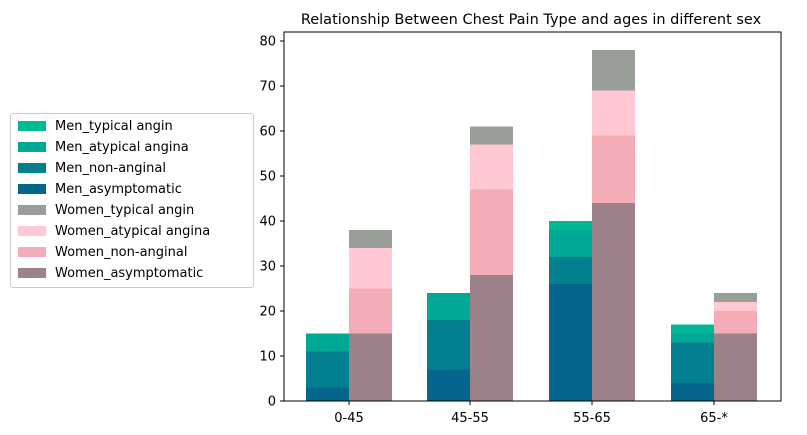  I want to click on legend-item-men-atypical-angina: Men_atypical angina, so click(103, 147).